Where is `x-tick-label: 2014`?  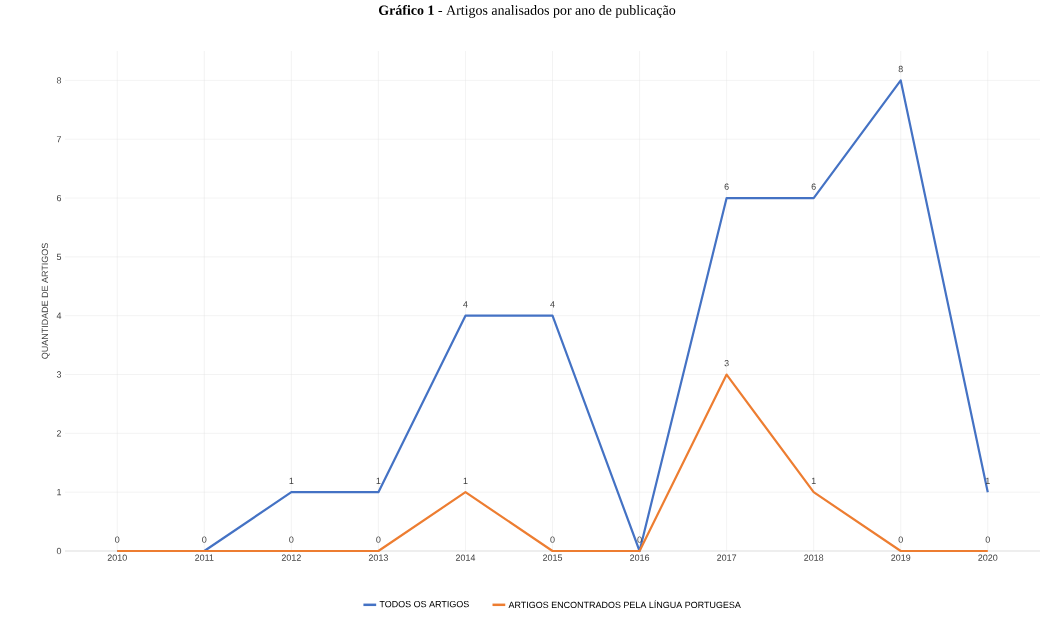
x-tick-label: 2014 is located at coordinates (465, 557).